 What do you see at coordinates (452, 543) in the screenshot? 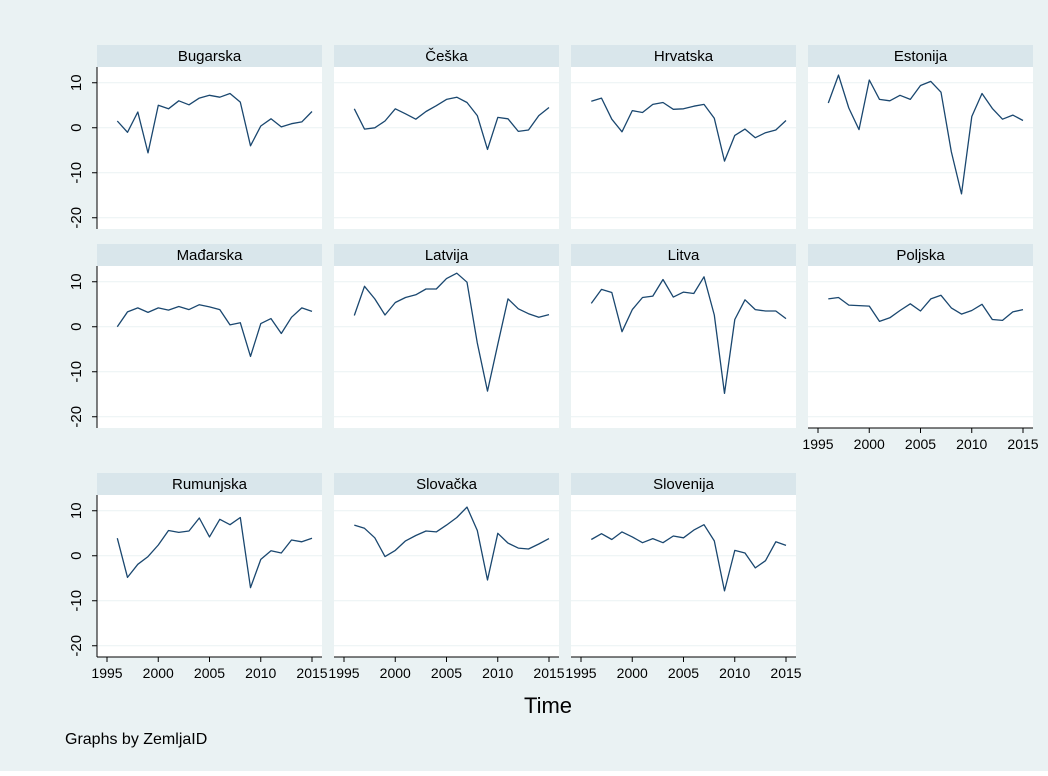
I see `series-line-slovacka` at bounding box center [452, 543].